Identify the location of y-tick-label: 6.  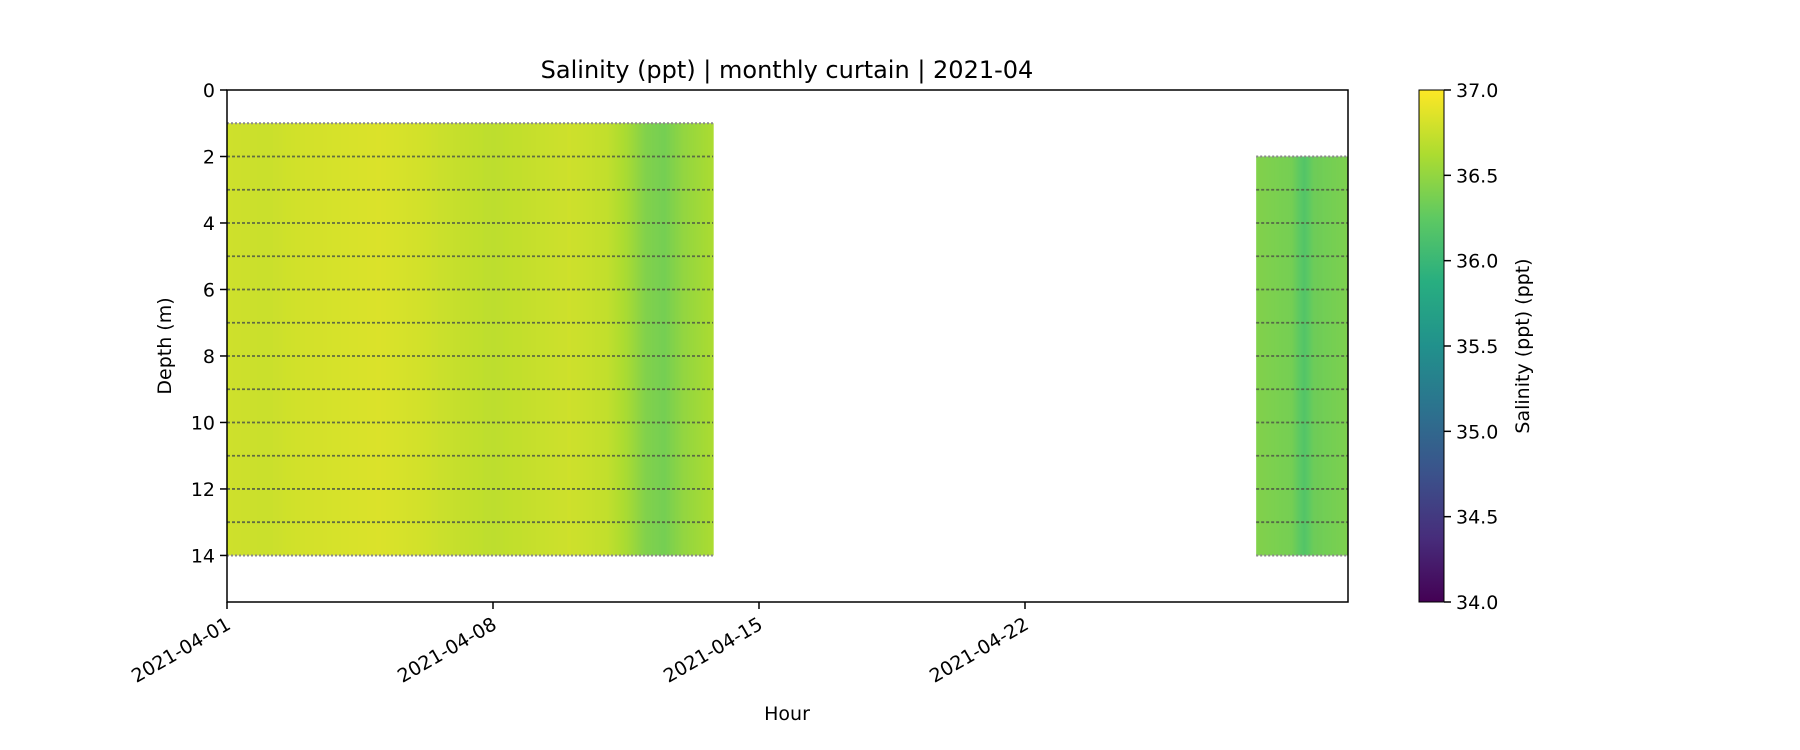
(209, 290).